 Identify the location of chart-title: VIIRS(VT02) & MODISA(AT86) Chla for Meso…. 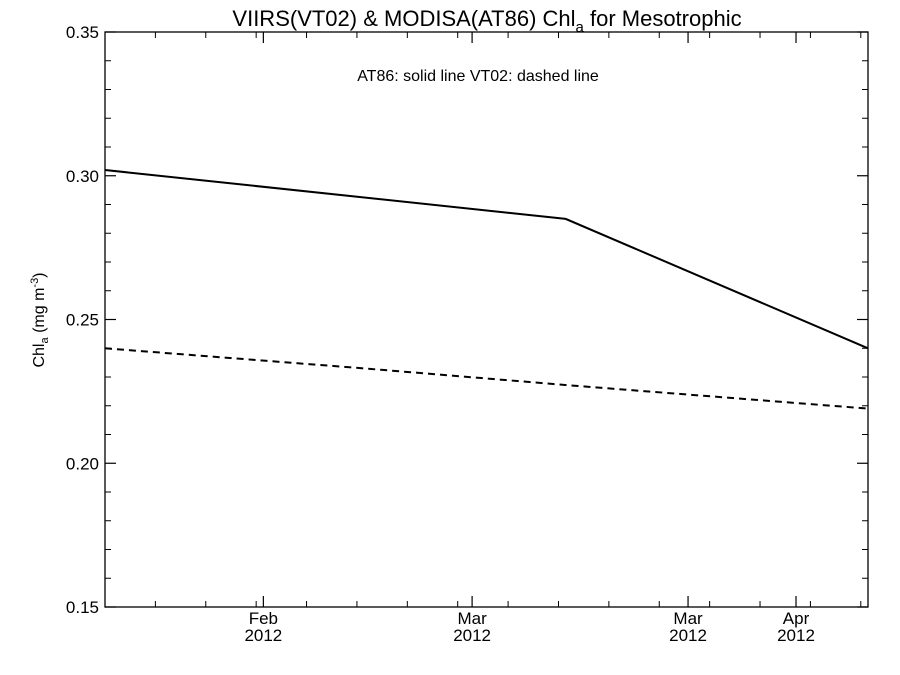
(486, 21).